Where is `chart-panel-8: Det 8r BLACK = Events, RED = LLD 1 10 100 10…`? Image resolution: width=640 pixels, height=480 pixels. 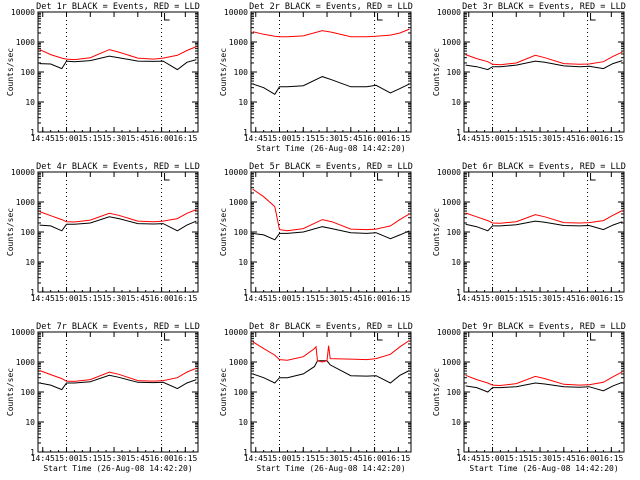
chart-panel-8: Det 8r BLACK = Events, RED = LLD 1 10 100 10… is located at coordinates (316, 397).